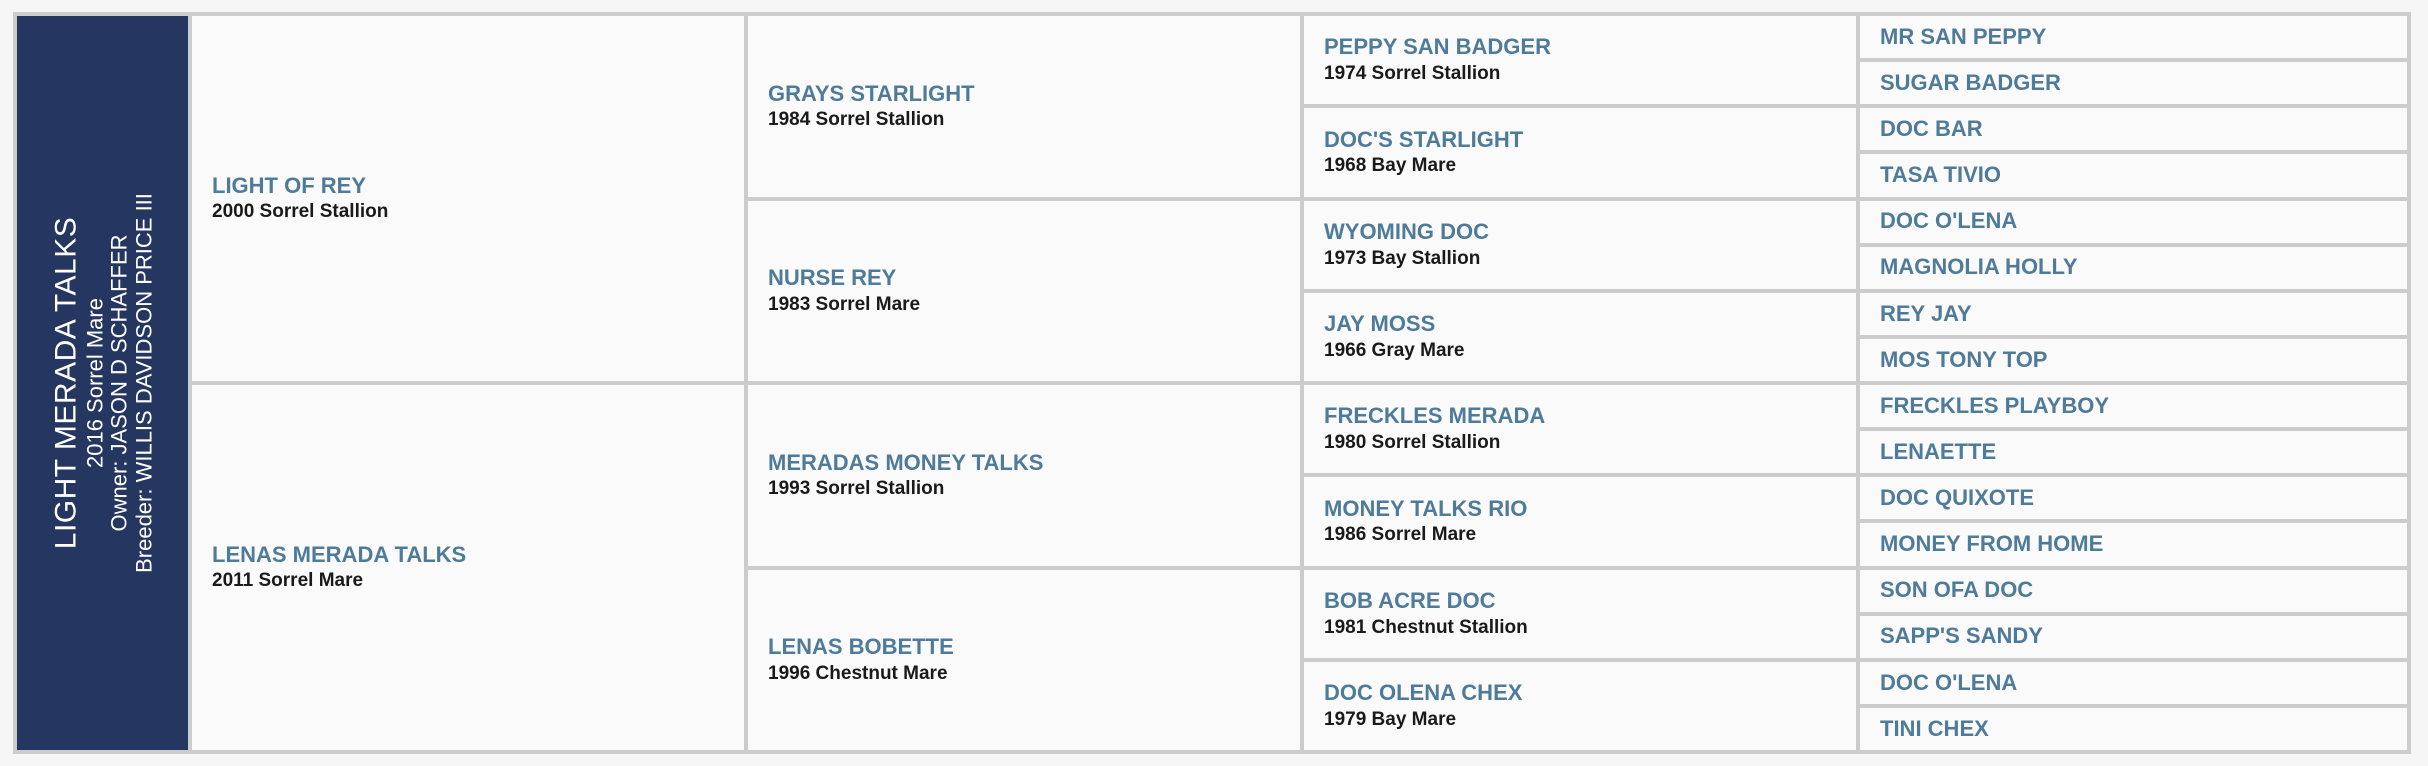 The image size is (2428, 766). I want to click on gen3-ancestor: MONEY TALKS RIO 1986 Sorrel Mare, so click(1580, 521).